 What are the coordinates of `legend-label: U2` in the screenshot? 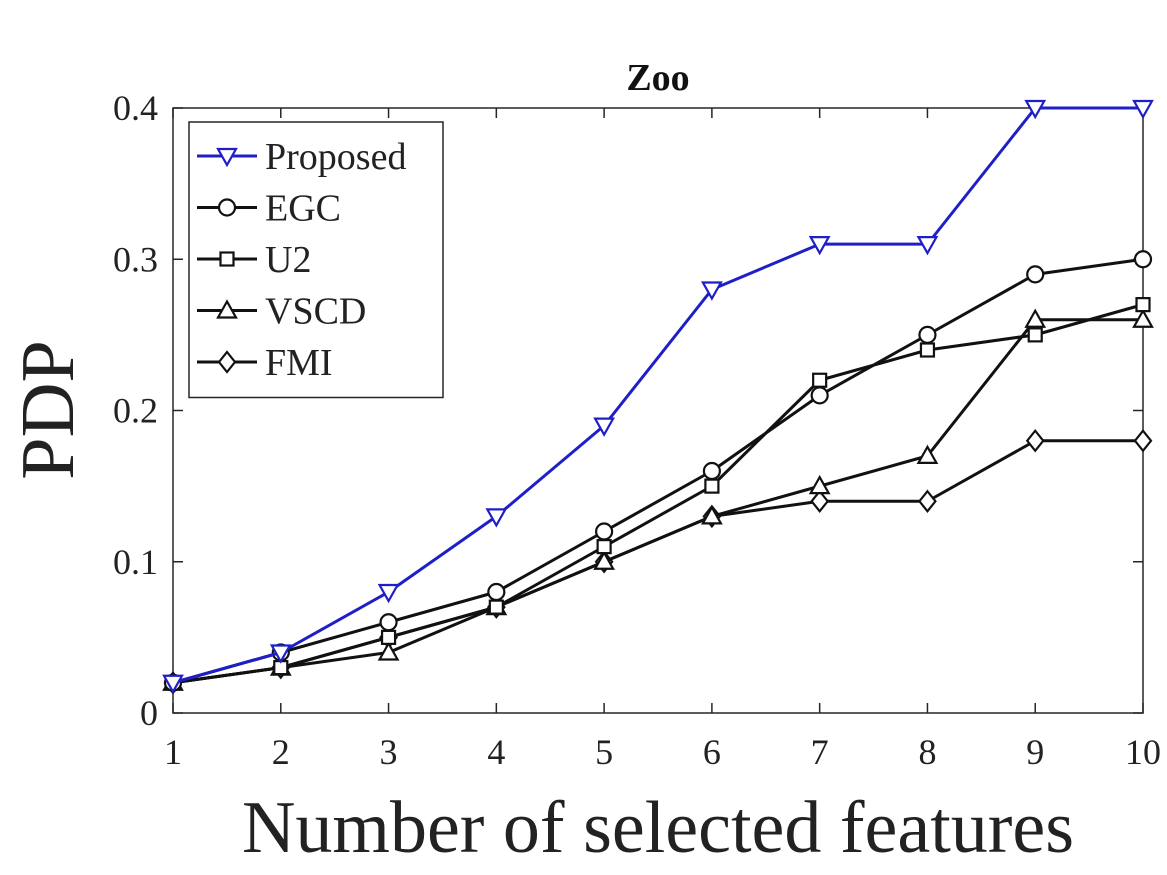 It's located at (288, 260).